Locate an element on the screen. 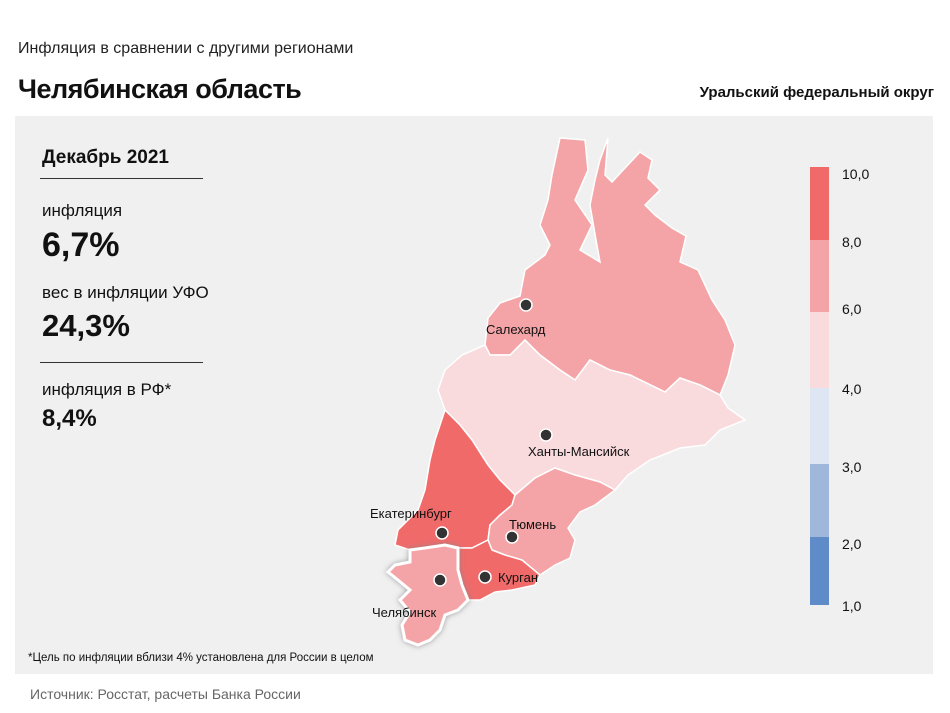 This screenshot has width=950, height=713. legend-tick: 6,0 is located at coordinates (852, 309).